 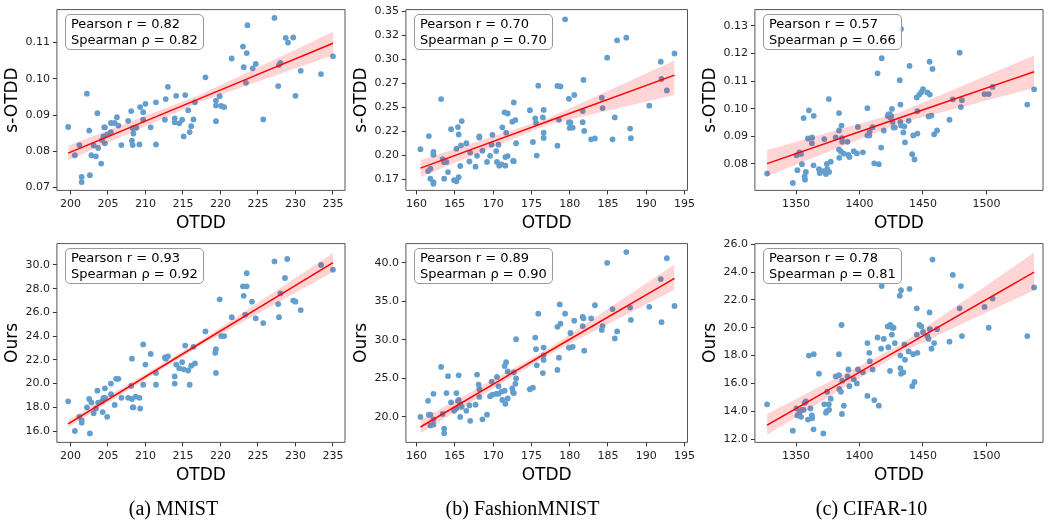 I want to click on y-tick-label: 0.25, so click(x=386, y=107).